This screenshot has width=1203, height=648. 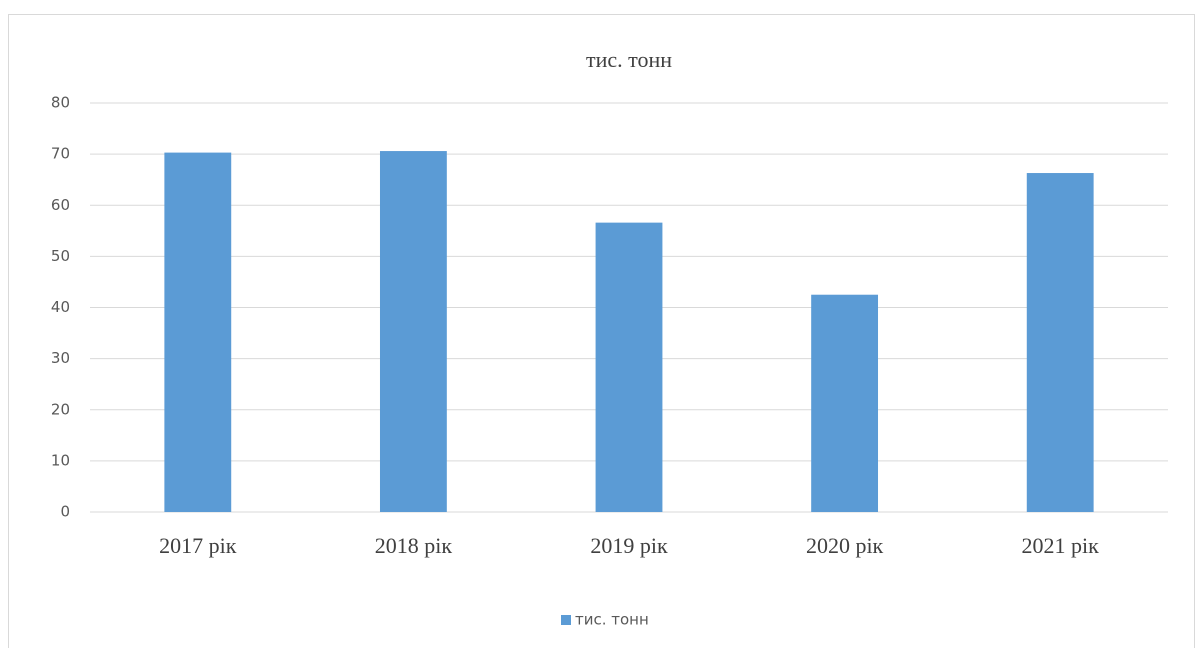 I want to click on y-tick-label: 10, so click(x=60, y=460).